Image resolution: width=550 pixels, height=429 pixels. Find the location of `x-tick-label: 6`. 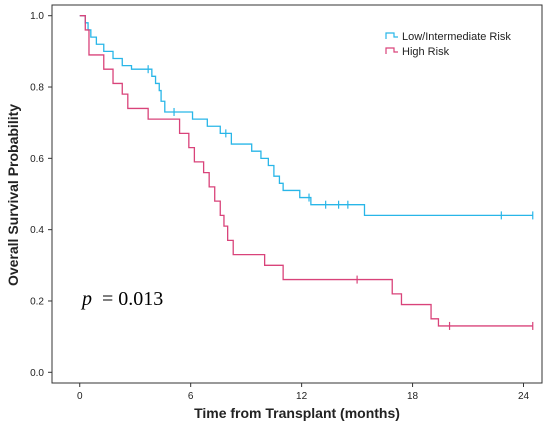

x-tick-label: 6 is located at coordinates (191, 396).